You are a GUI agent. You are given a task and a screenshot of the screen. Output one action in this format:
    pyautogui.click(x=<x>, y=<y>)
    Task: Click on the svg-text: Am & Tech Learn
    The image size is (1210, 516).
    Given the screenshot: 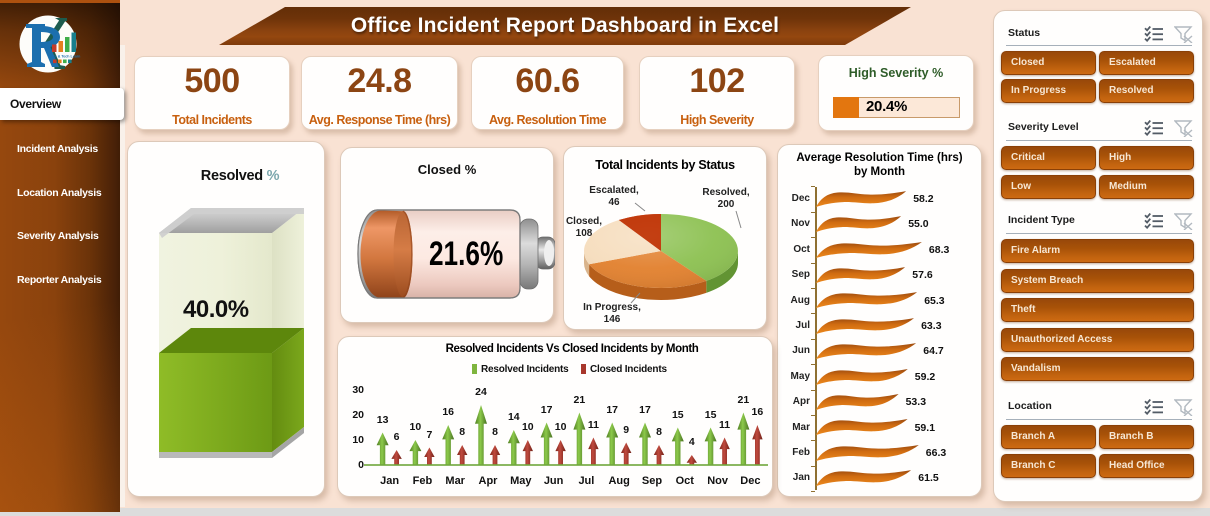 What is the action you would take?
    pyautogui.click(x=65, y=57)
    